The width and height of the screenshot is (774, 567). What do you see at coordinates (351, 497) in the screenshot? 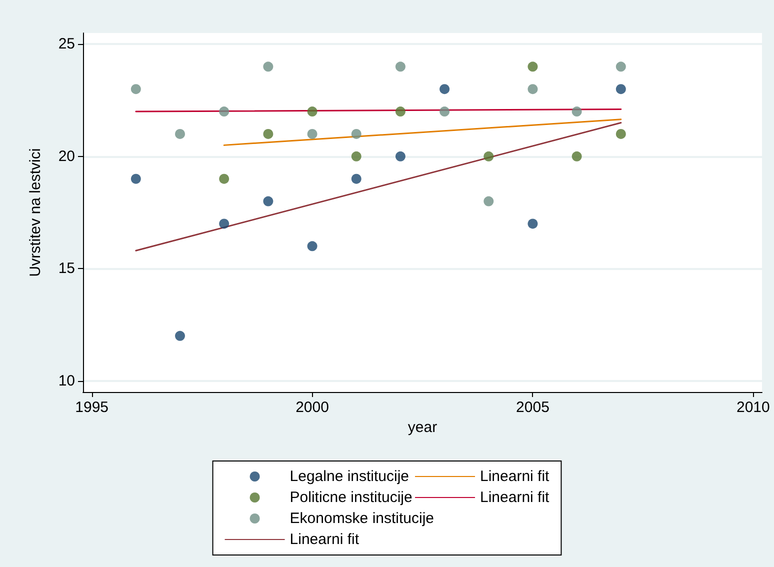
I see `legend-label: Politicne institucije` at bounding box center [351, 497].